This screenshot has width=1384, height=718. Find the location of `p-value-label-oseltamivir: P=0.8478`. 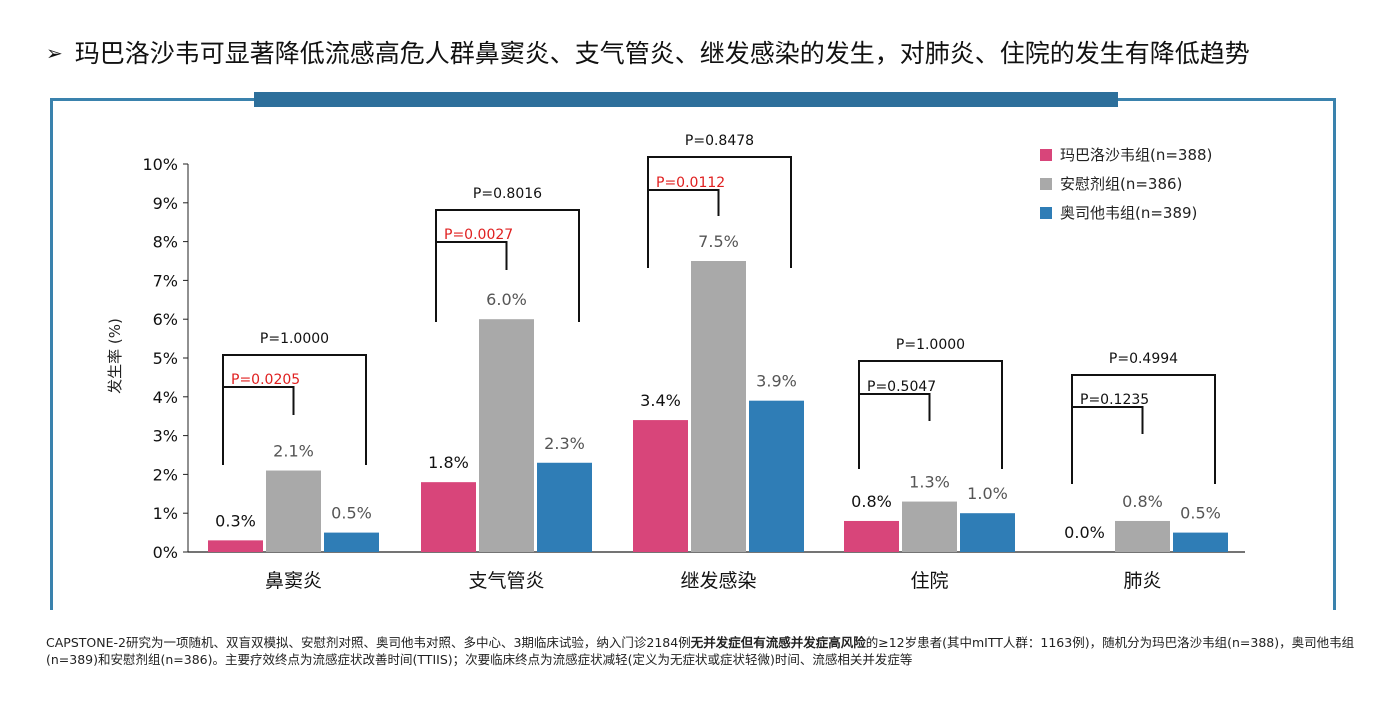

p-value-label-oseltamivir: P=0.8478 is located at coordinates (719, 141).